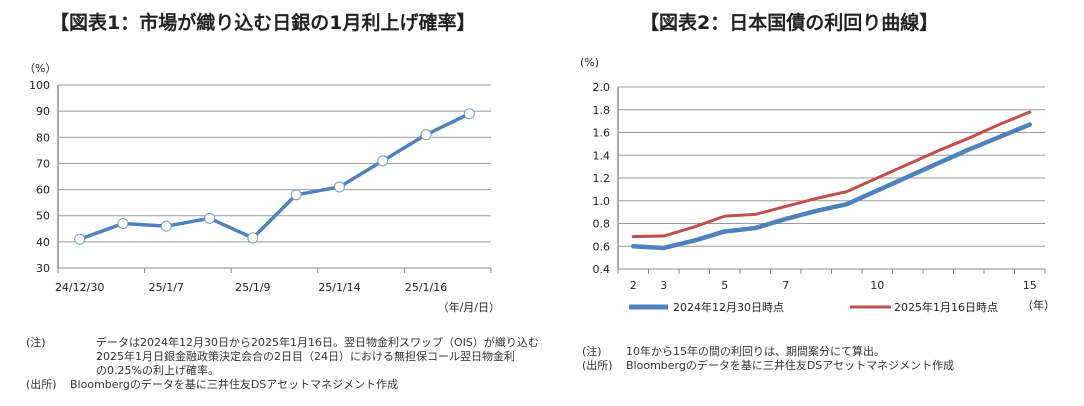 The height and width of the screenshot is (406, 1084). What do you see at coordinates (602, 133) in the screenshot?
I see `y-tick-label: 1.6` at bounding box center [602, 133].